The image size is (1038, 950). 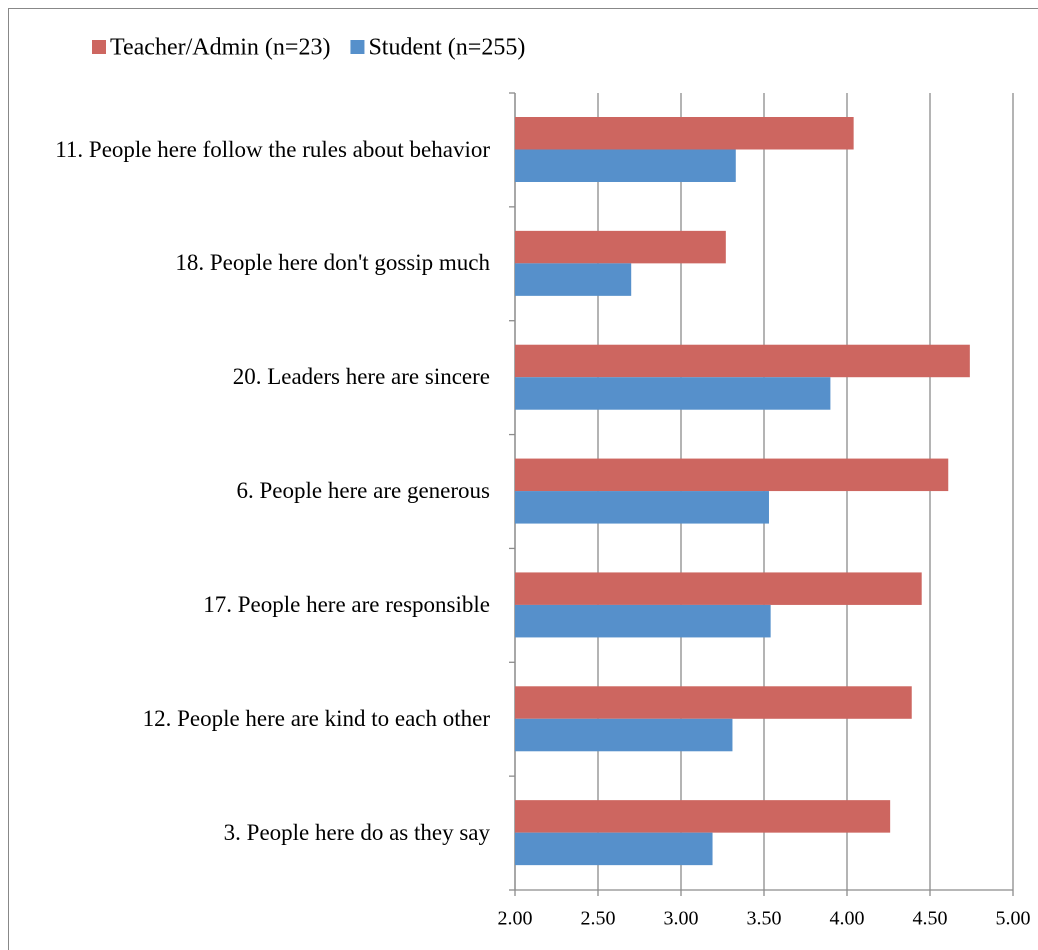 I want to click on legend-label: Teacher/Admin (n=23), so click(x=220, y=48).